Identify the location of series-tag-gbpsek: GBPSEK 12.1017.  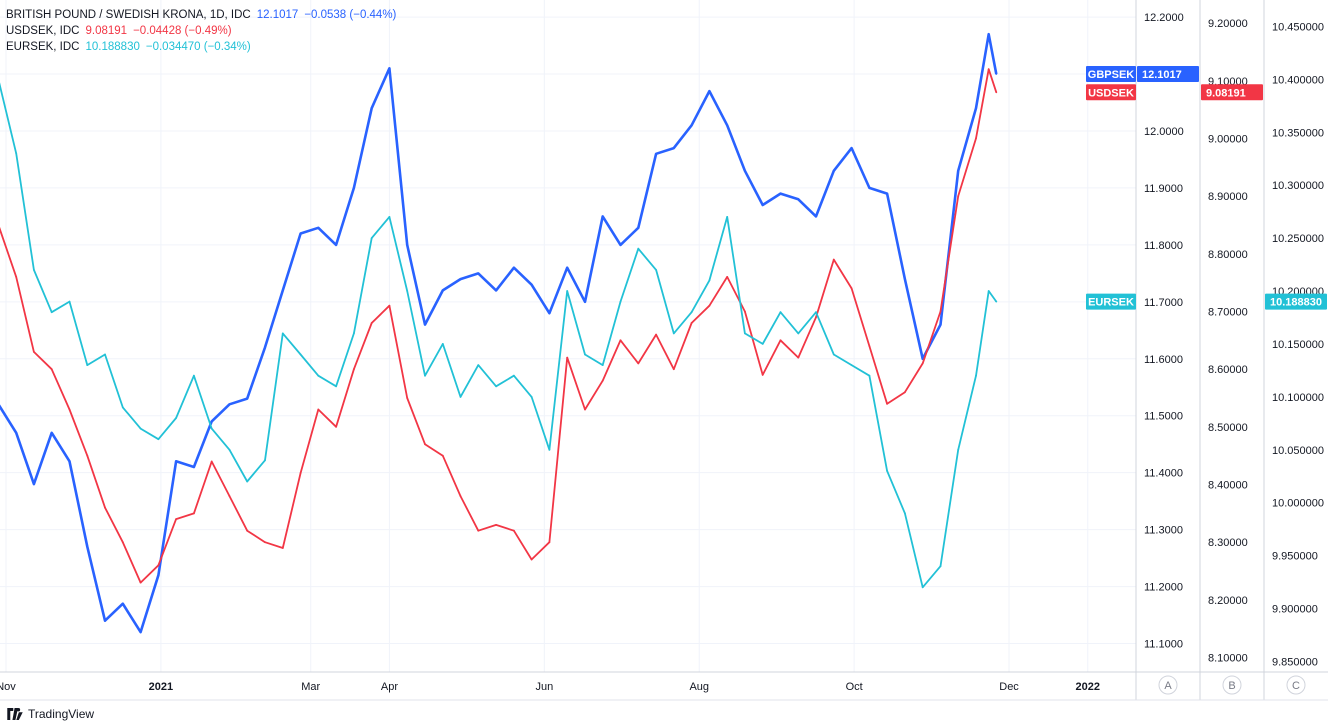
(1142, 74).